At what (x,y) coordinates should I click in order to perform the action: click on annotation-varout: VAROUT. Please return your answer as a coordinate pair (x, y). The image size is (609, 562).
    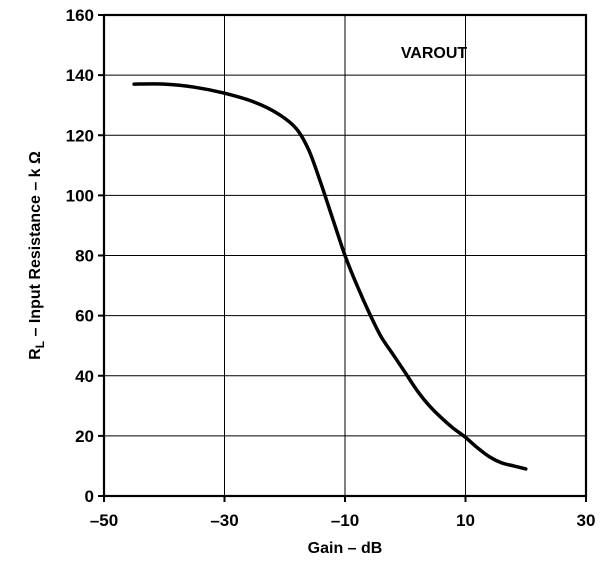
    Looking at the image, I should click on (434, 53).